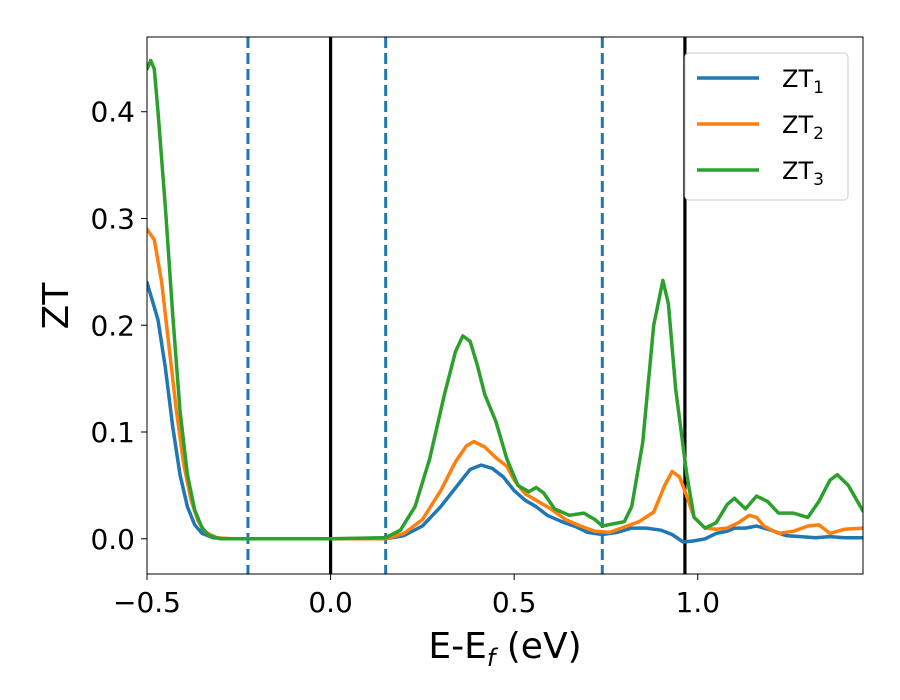  Describe the element at coordinates (112, 112) in the screenshot. I see `y-tick-label: 0.4` at that location.